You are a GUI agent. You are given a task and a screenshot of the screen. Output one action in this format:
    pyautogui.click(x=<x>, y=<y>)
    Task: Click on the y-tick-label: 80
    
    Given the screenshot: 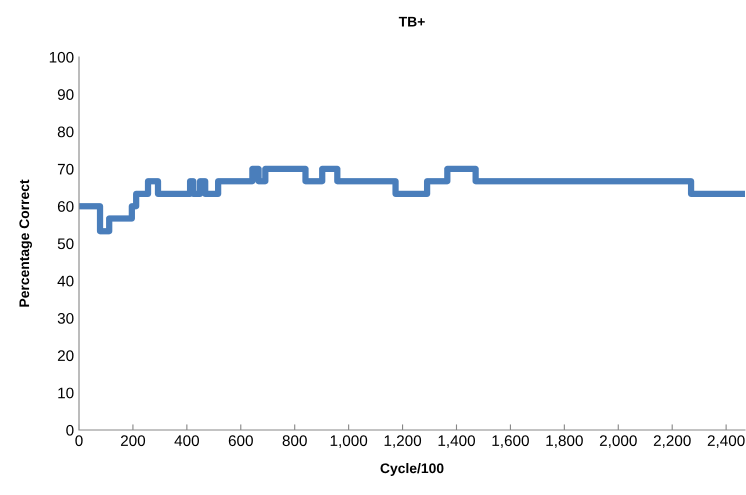 What is the action you would take?
    pyautogui.click(x=66, y=132)
    